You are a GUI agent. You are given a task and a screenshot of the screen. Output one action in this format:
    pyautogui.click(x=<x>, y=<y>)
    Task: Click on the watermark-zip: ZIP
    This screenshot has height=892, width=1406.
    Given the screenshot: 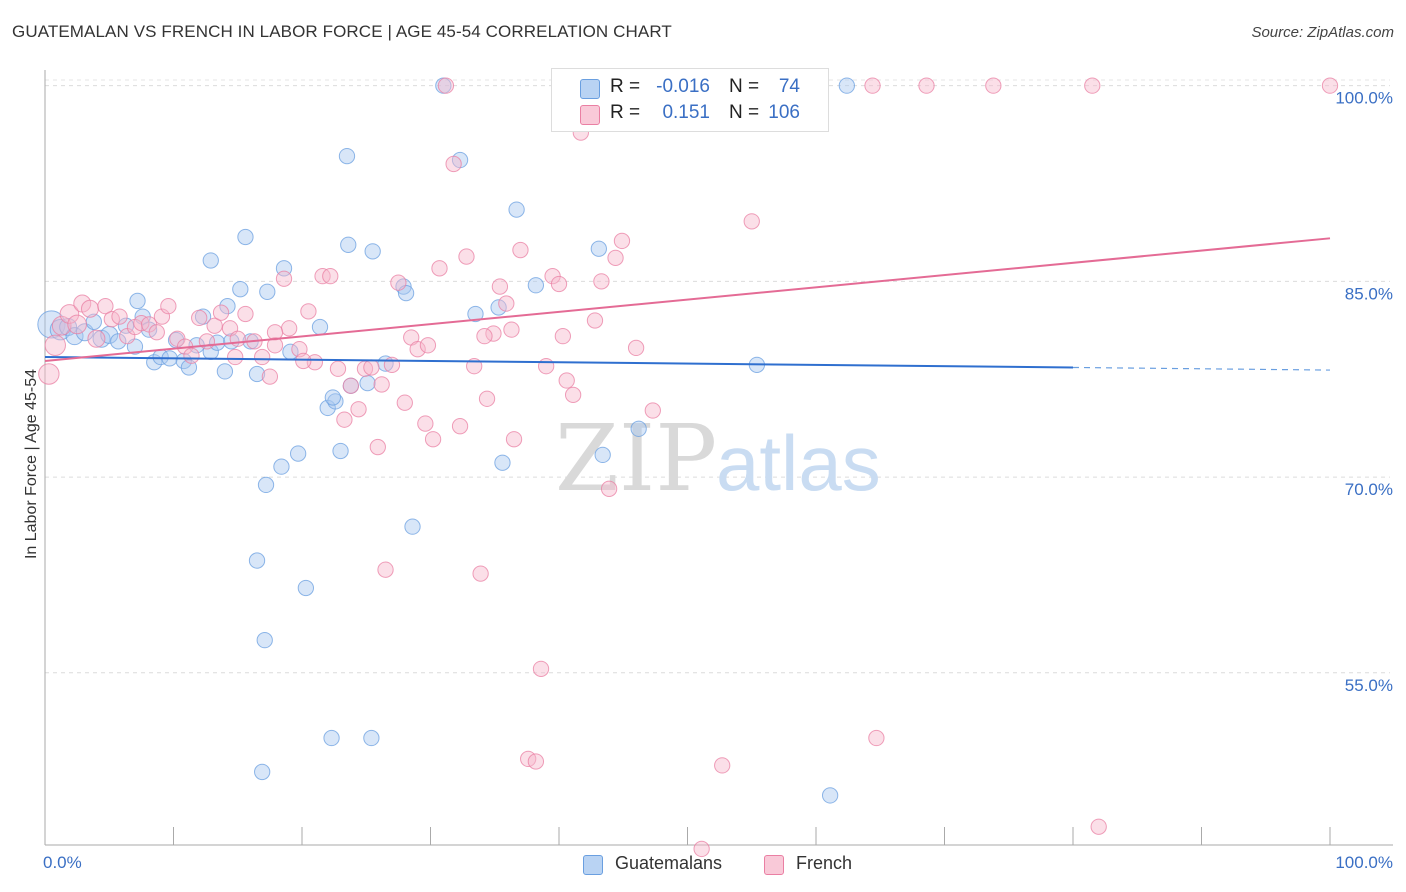 What is the action you would take?
    pyautogui.click(x=636, y=458)
    